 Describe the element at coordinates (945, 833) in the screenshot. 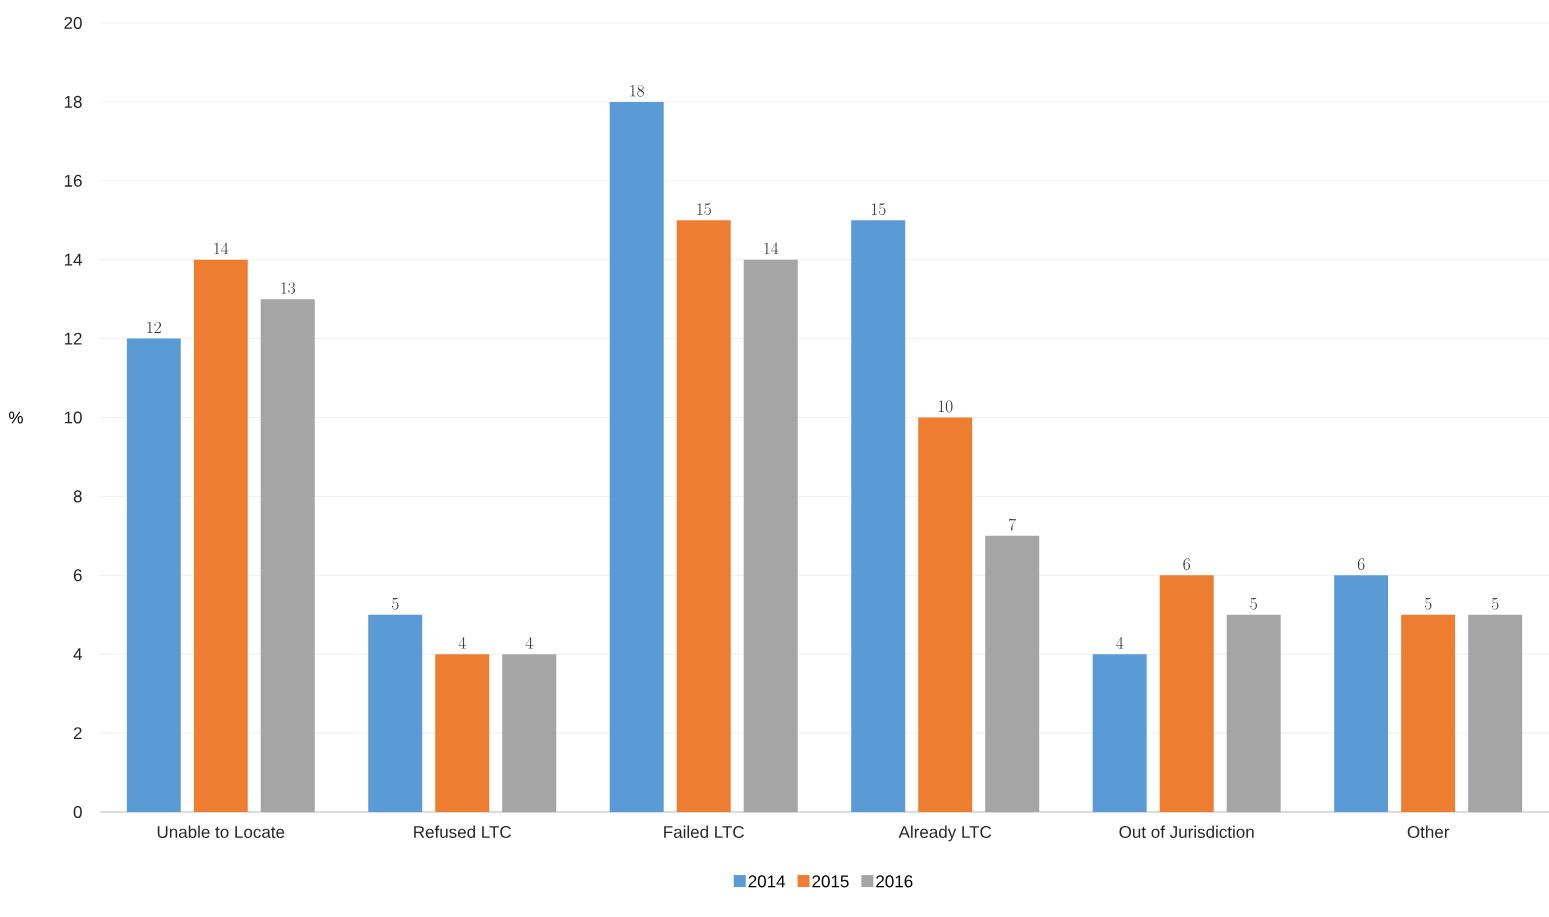

I see `x-tick-label: Already LTC` at that location.